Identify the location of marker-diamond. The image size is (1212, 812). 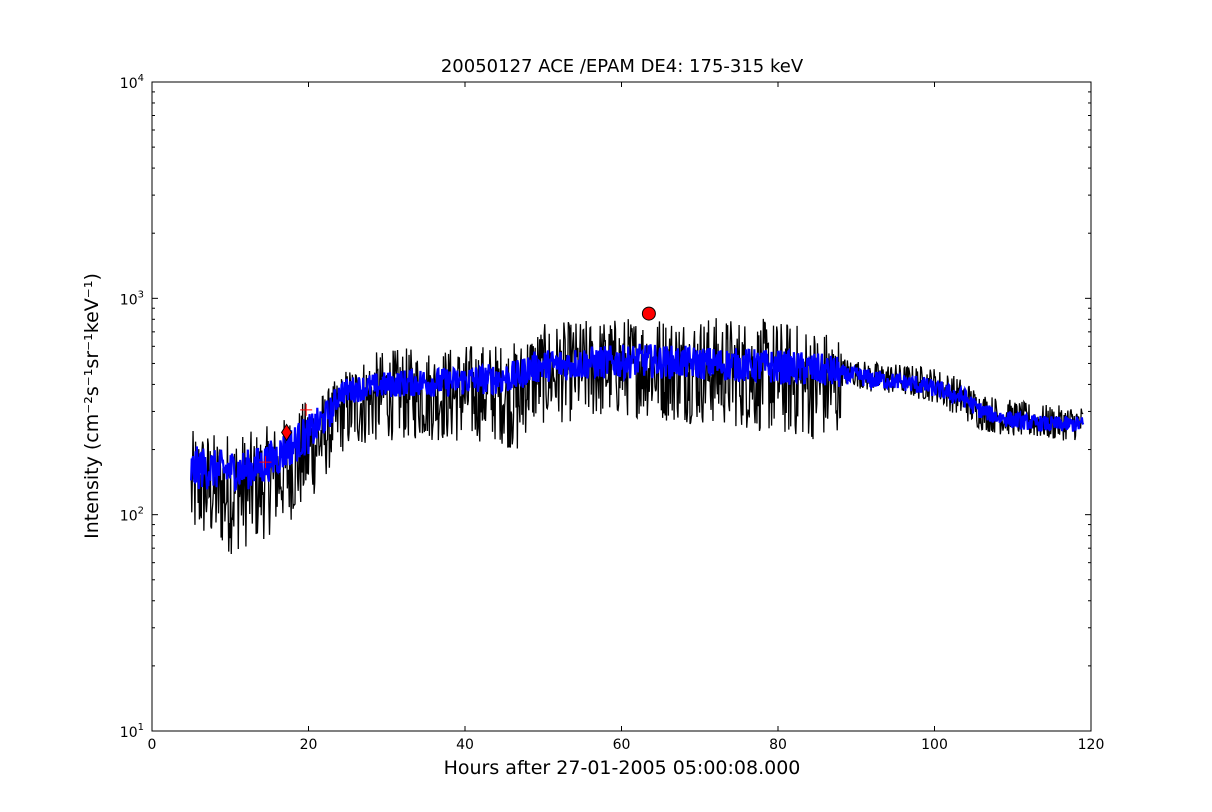
(287, 432).